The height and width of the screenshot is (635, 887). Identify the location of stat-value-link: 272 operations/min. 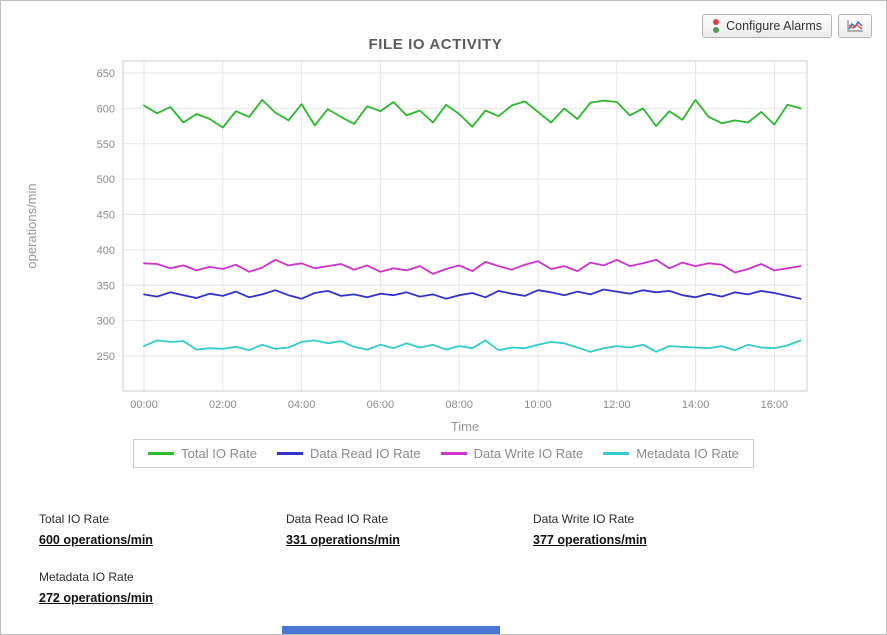
(96, 598).